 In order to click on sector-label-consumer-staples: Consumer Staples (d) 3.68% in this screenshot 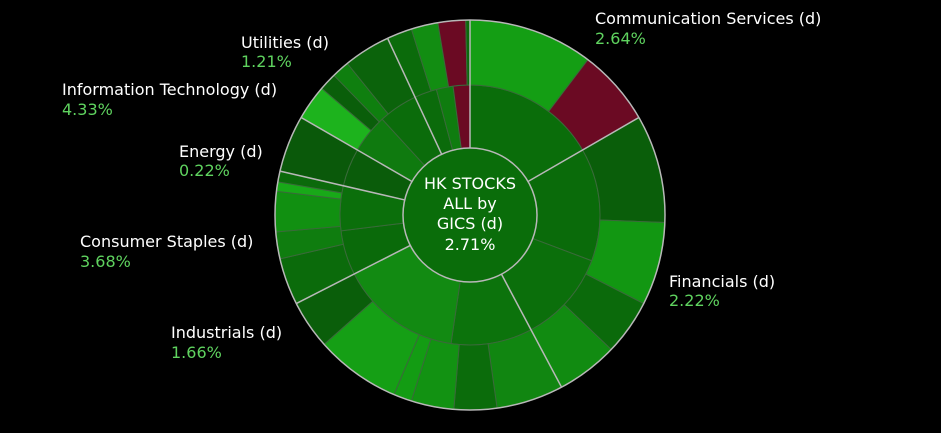, I will do `click(166, 251)`.